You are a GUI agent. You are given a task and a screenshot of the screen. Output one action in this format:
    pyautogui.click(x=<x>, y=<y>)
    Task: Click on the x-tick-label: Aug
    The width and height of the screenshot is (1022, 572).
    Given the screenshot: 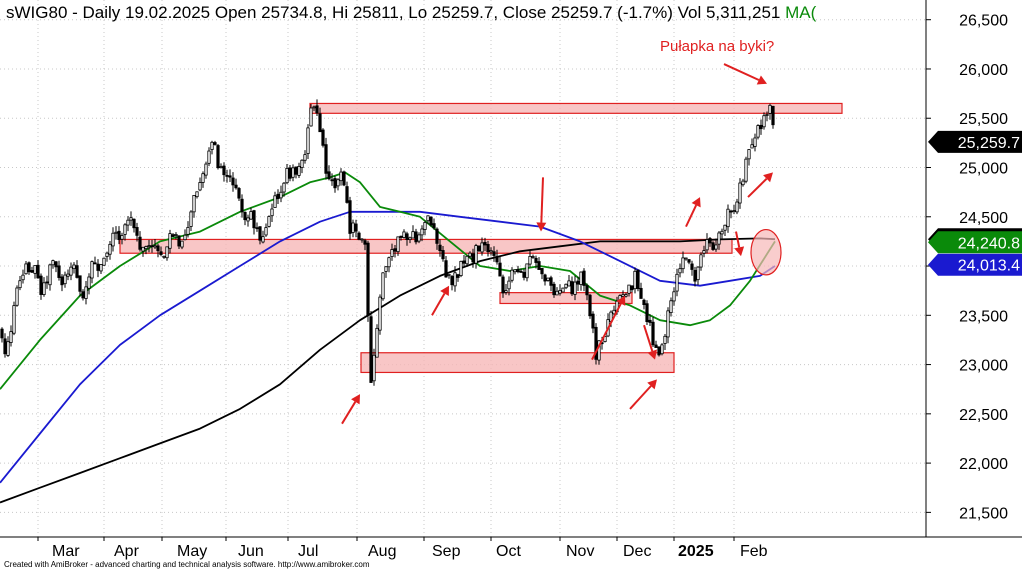 What is the action you would take?
    pyautogui.click(x=382, y=551)
    